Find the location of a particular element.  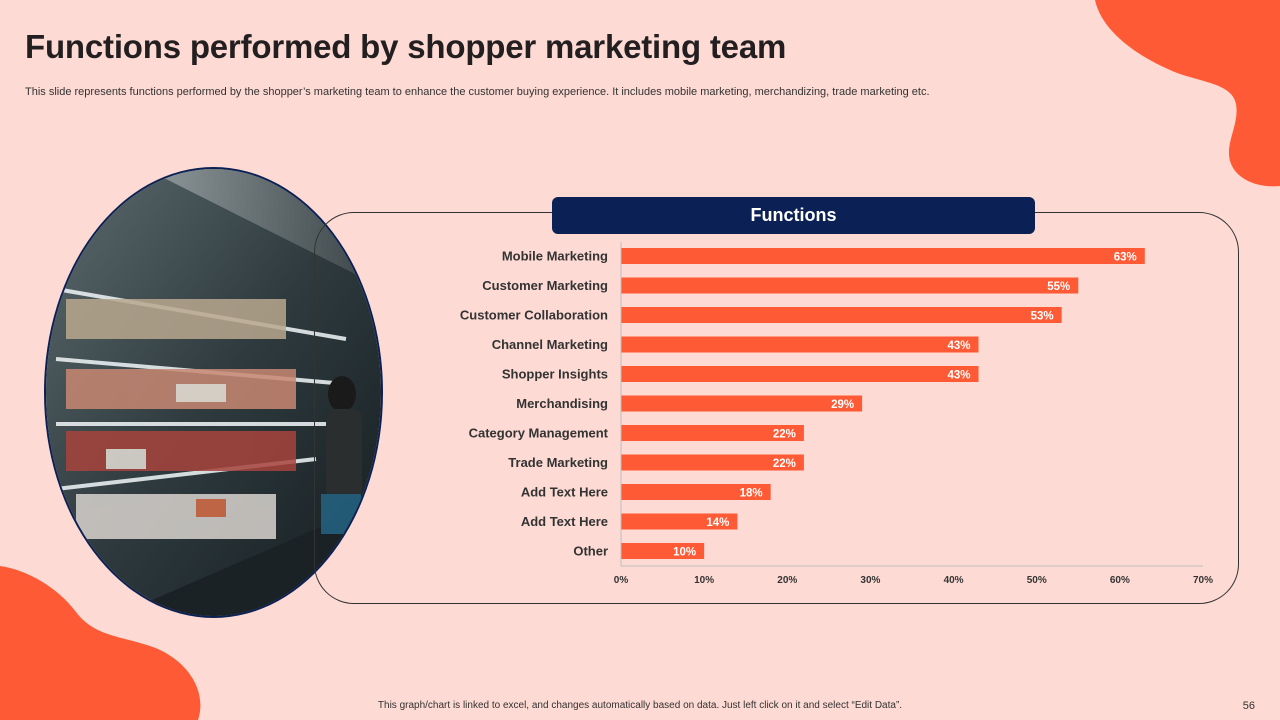

value-label: 18% is located at coordinates (751, 494).